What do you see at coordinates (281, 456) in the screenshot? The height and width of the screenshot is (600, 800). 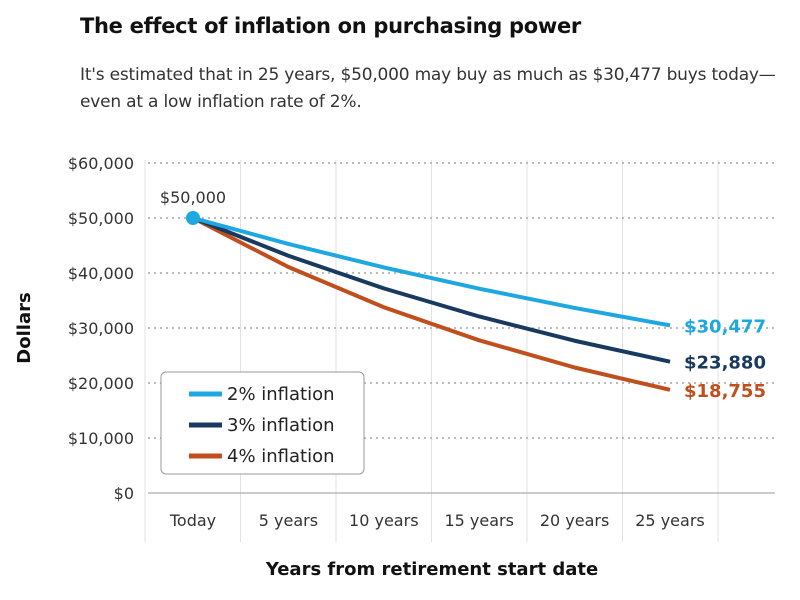 I see `legend-label: 4% inflation` at bounding box center [281, 456].